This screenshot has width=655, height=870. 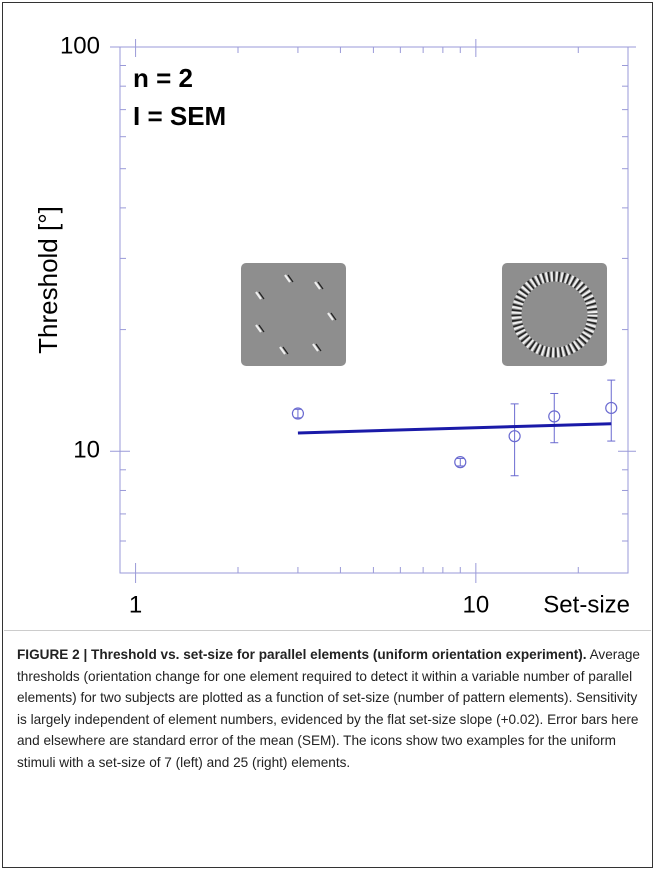 I want to click on separator, so click(x=327, y=630).